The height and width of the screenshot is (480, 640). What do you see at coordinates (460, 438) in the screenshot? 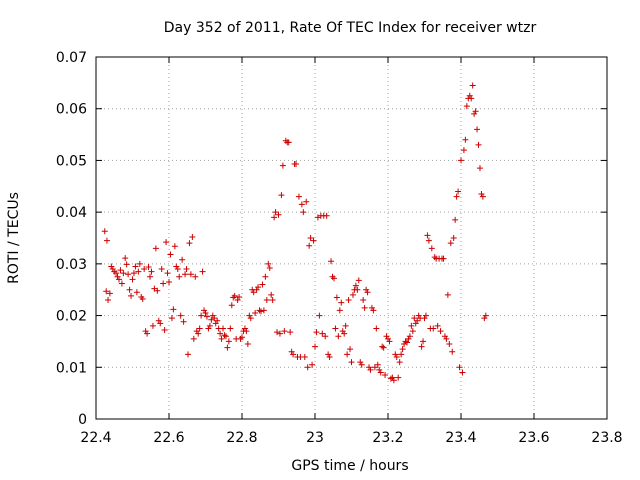
I see `x-tick-label: 23.4` at bounding box center [460, 438].